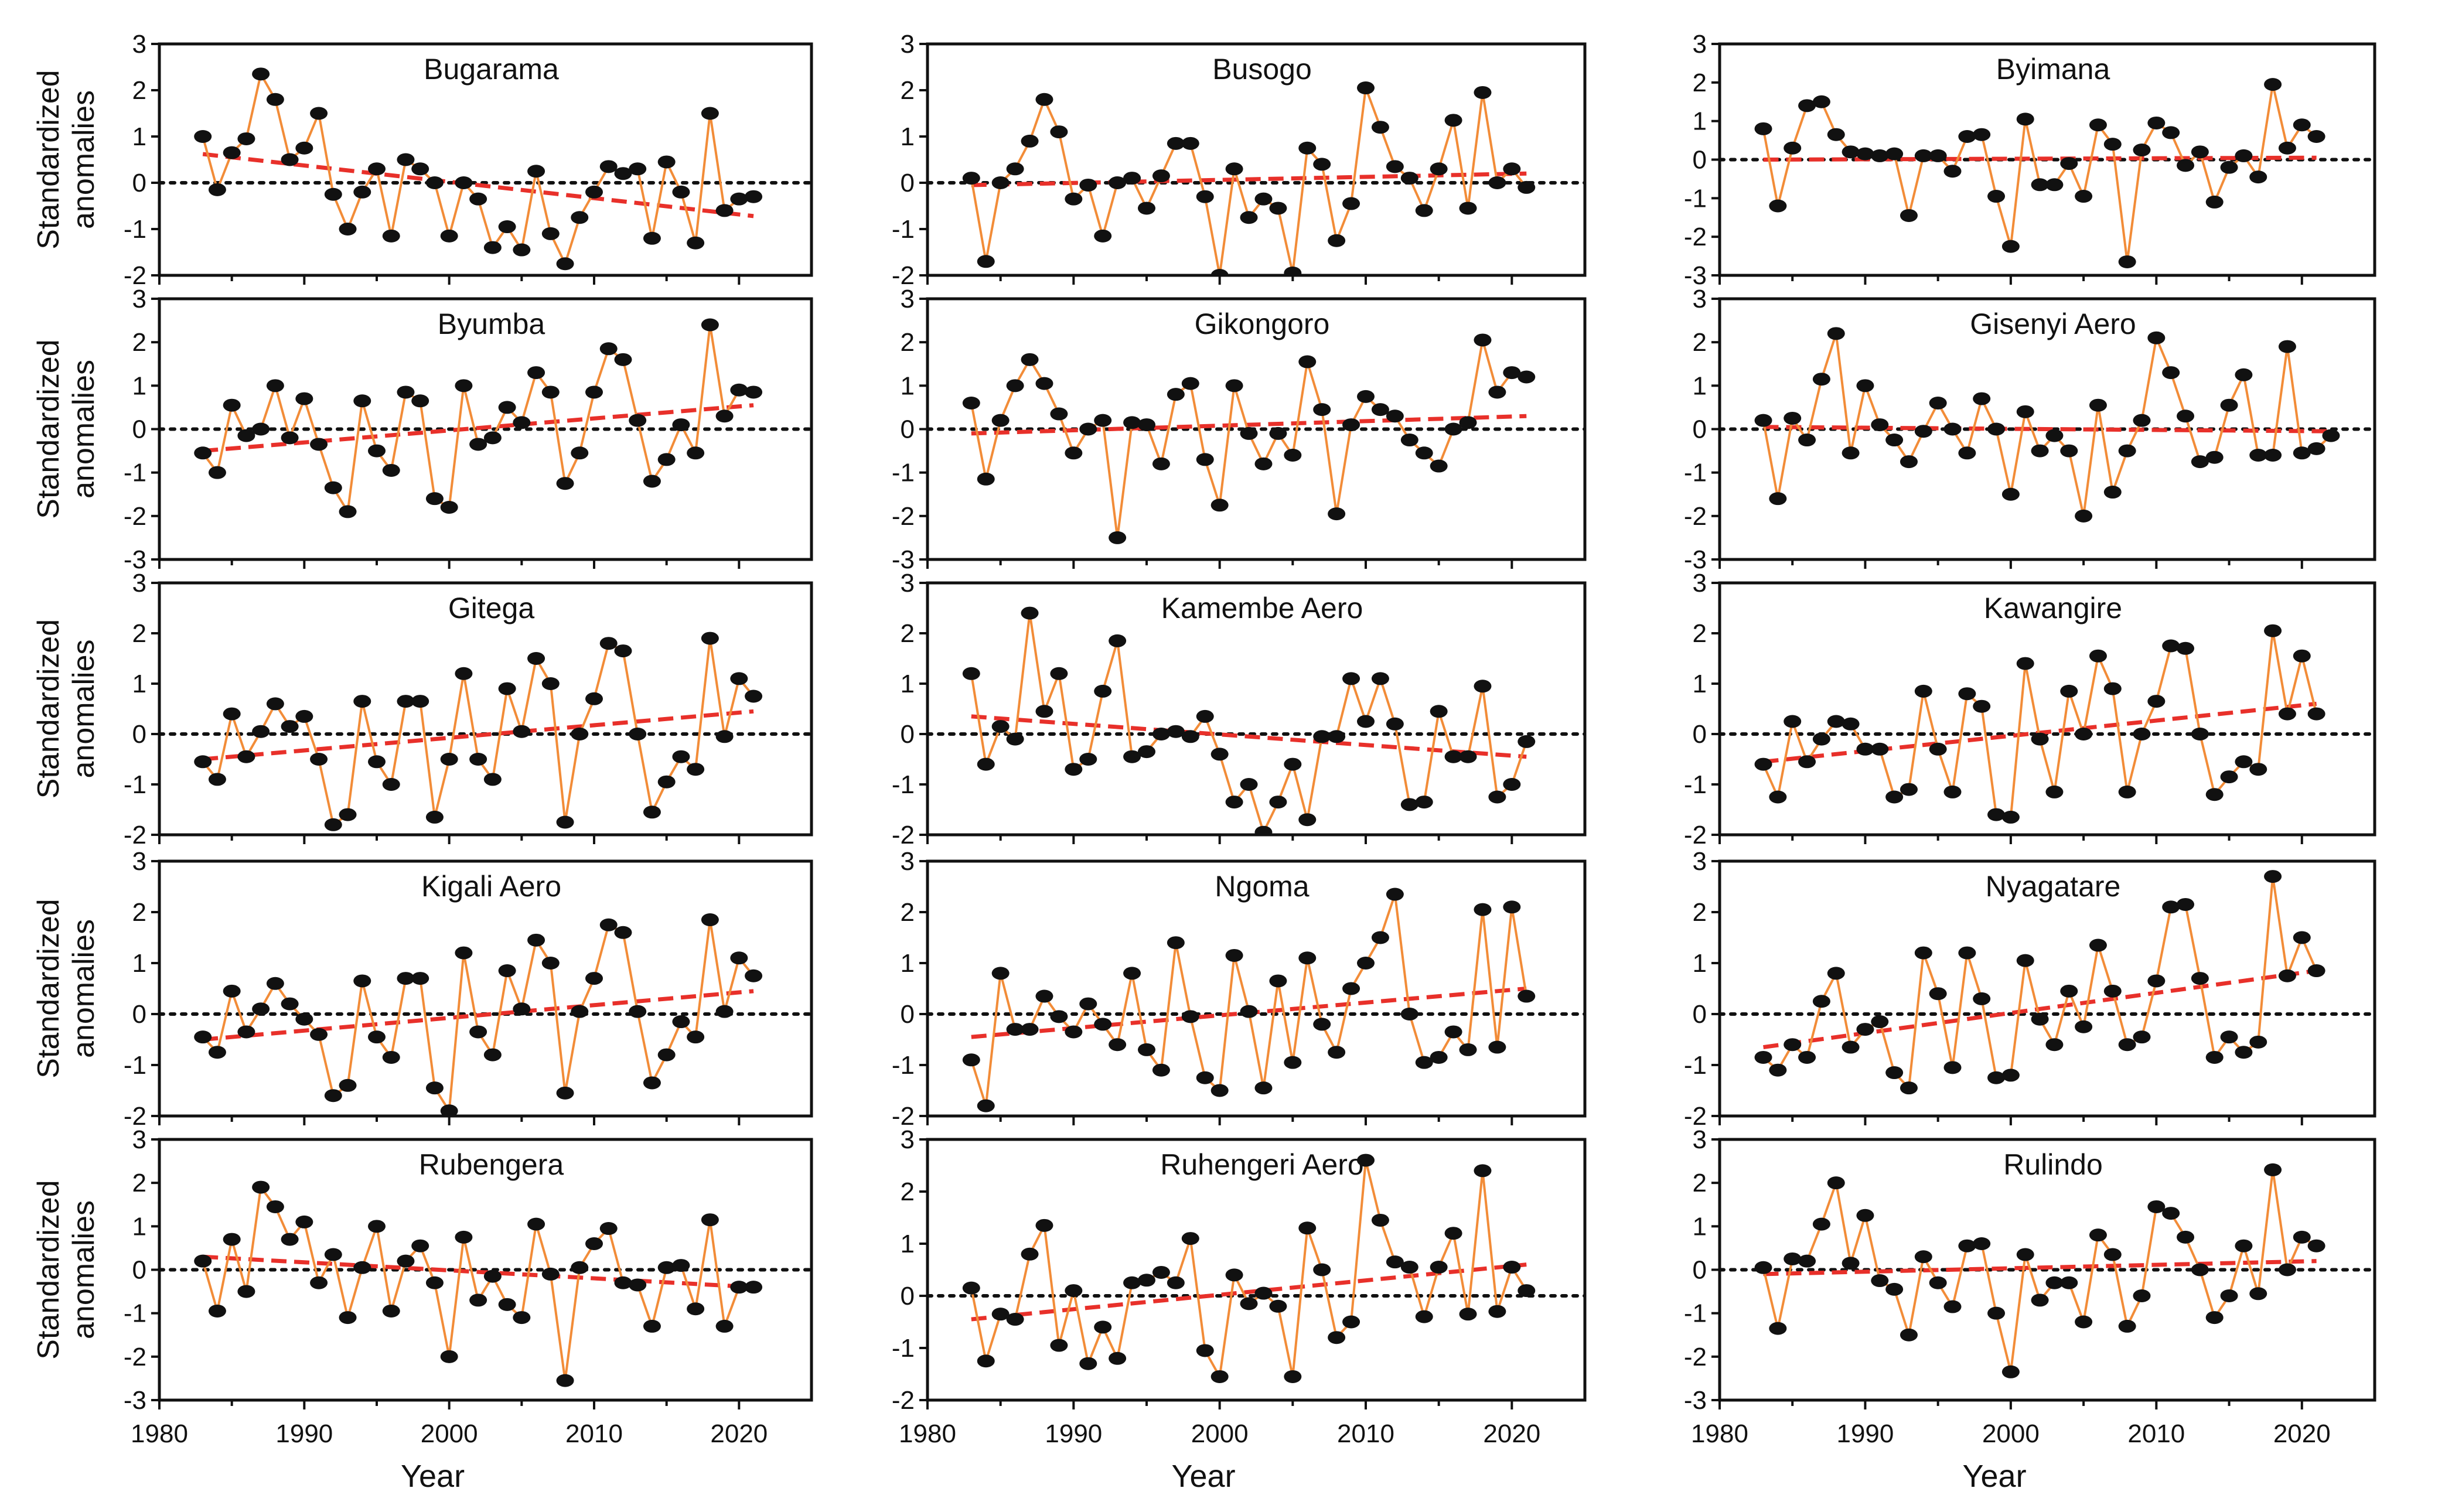 The height and width of the screenshot is (1512, 2445). I want to click on panel-7-trend-line, so click(1249, 736).